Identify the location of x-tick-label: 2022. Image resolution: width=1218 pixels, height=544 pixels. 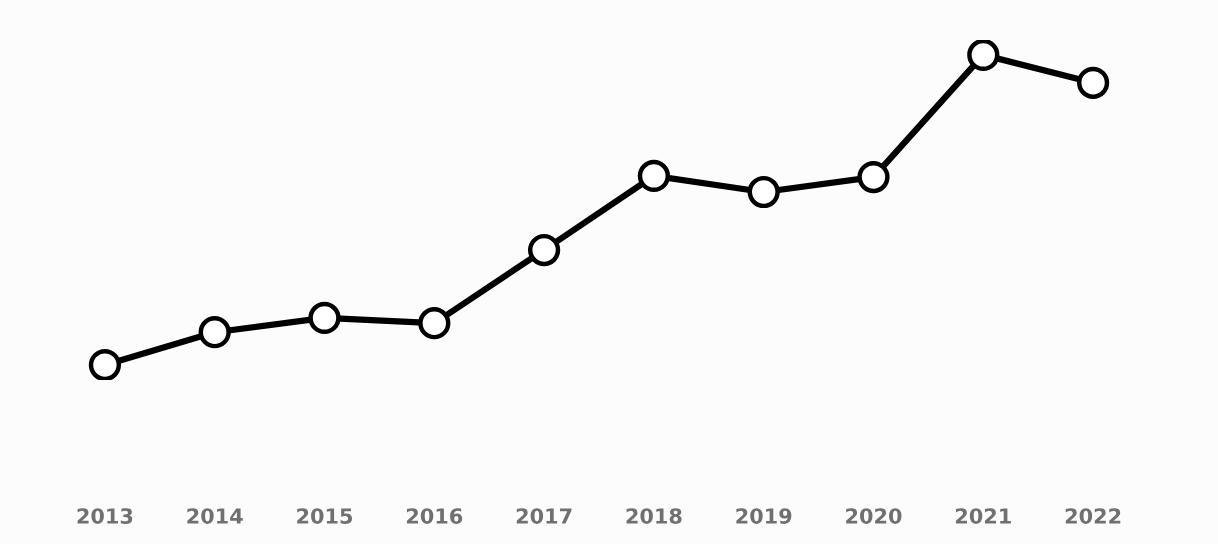
(1093, 516).